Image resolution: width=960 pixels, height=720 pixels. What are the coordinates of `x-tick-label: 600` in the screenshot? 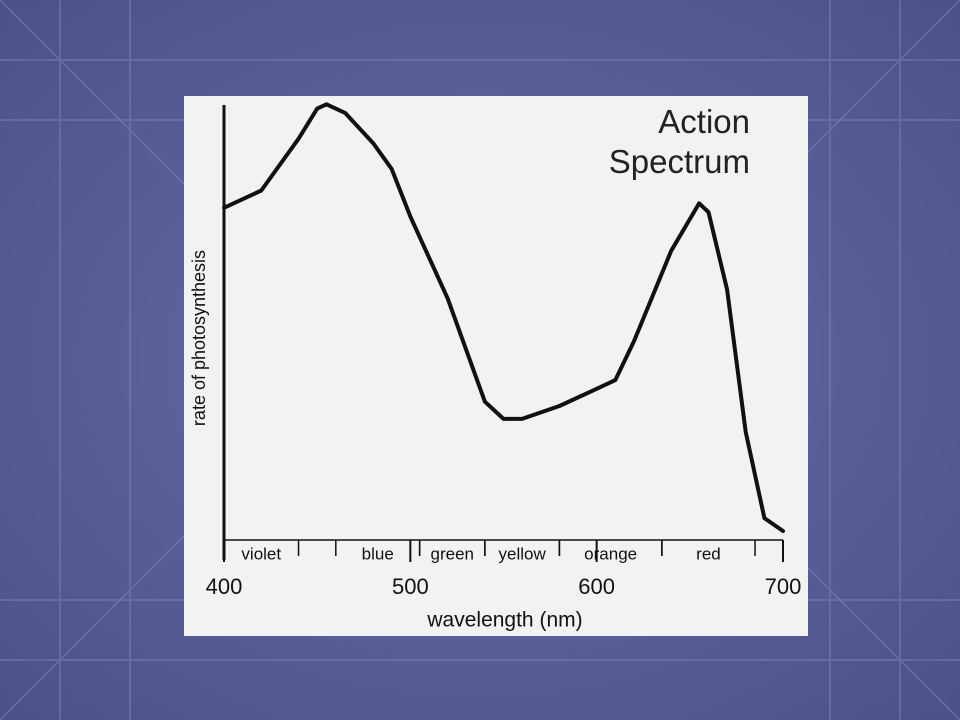 It's located at (596, 586).